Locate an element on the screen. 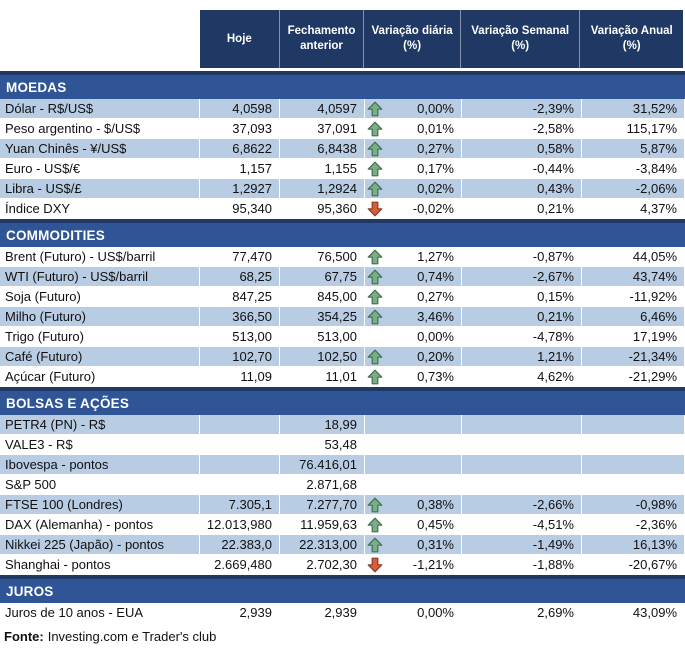  cell-variacao-anual: -20,67% is located at coordinates (633, 565).